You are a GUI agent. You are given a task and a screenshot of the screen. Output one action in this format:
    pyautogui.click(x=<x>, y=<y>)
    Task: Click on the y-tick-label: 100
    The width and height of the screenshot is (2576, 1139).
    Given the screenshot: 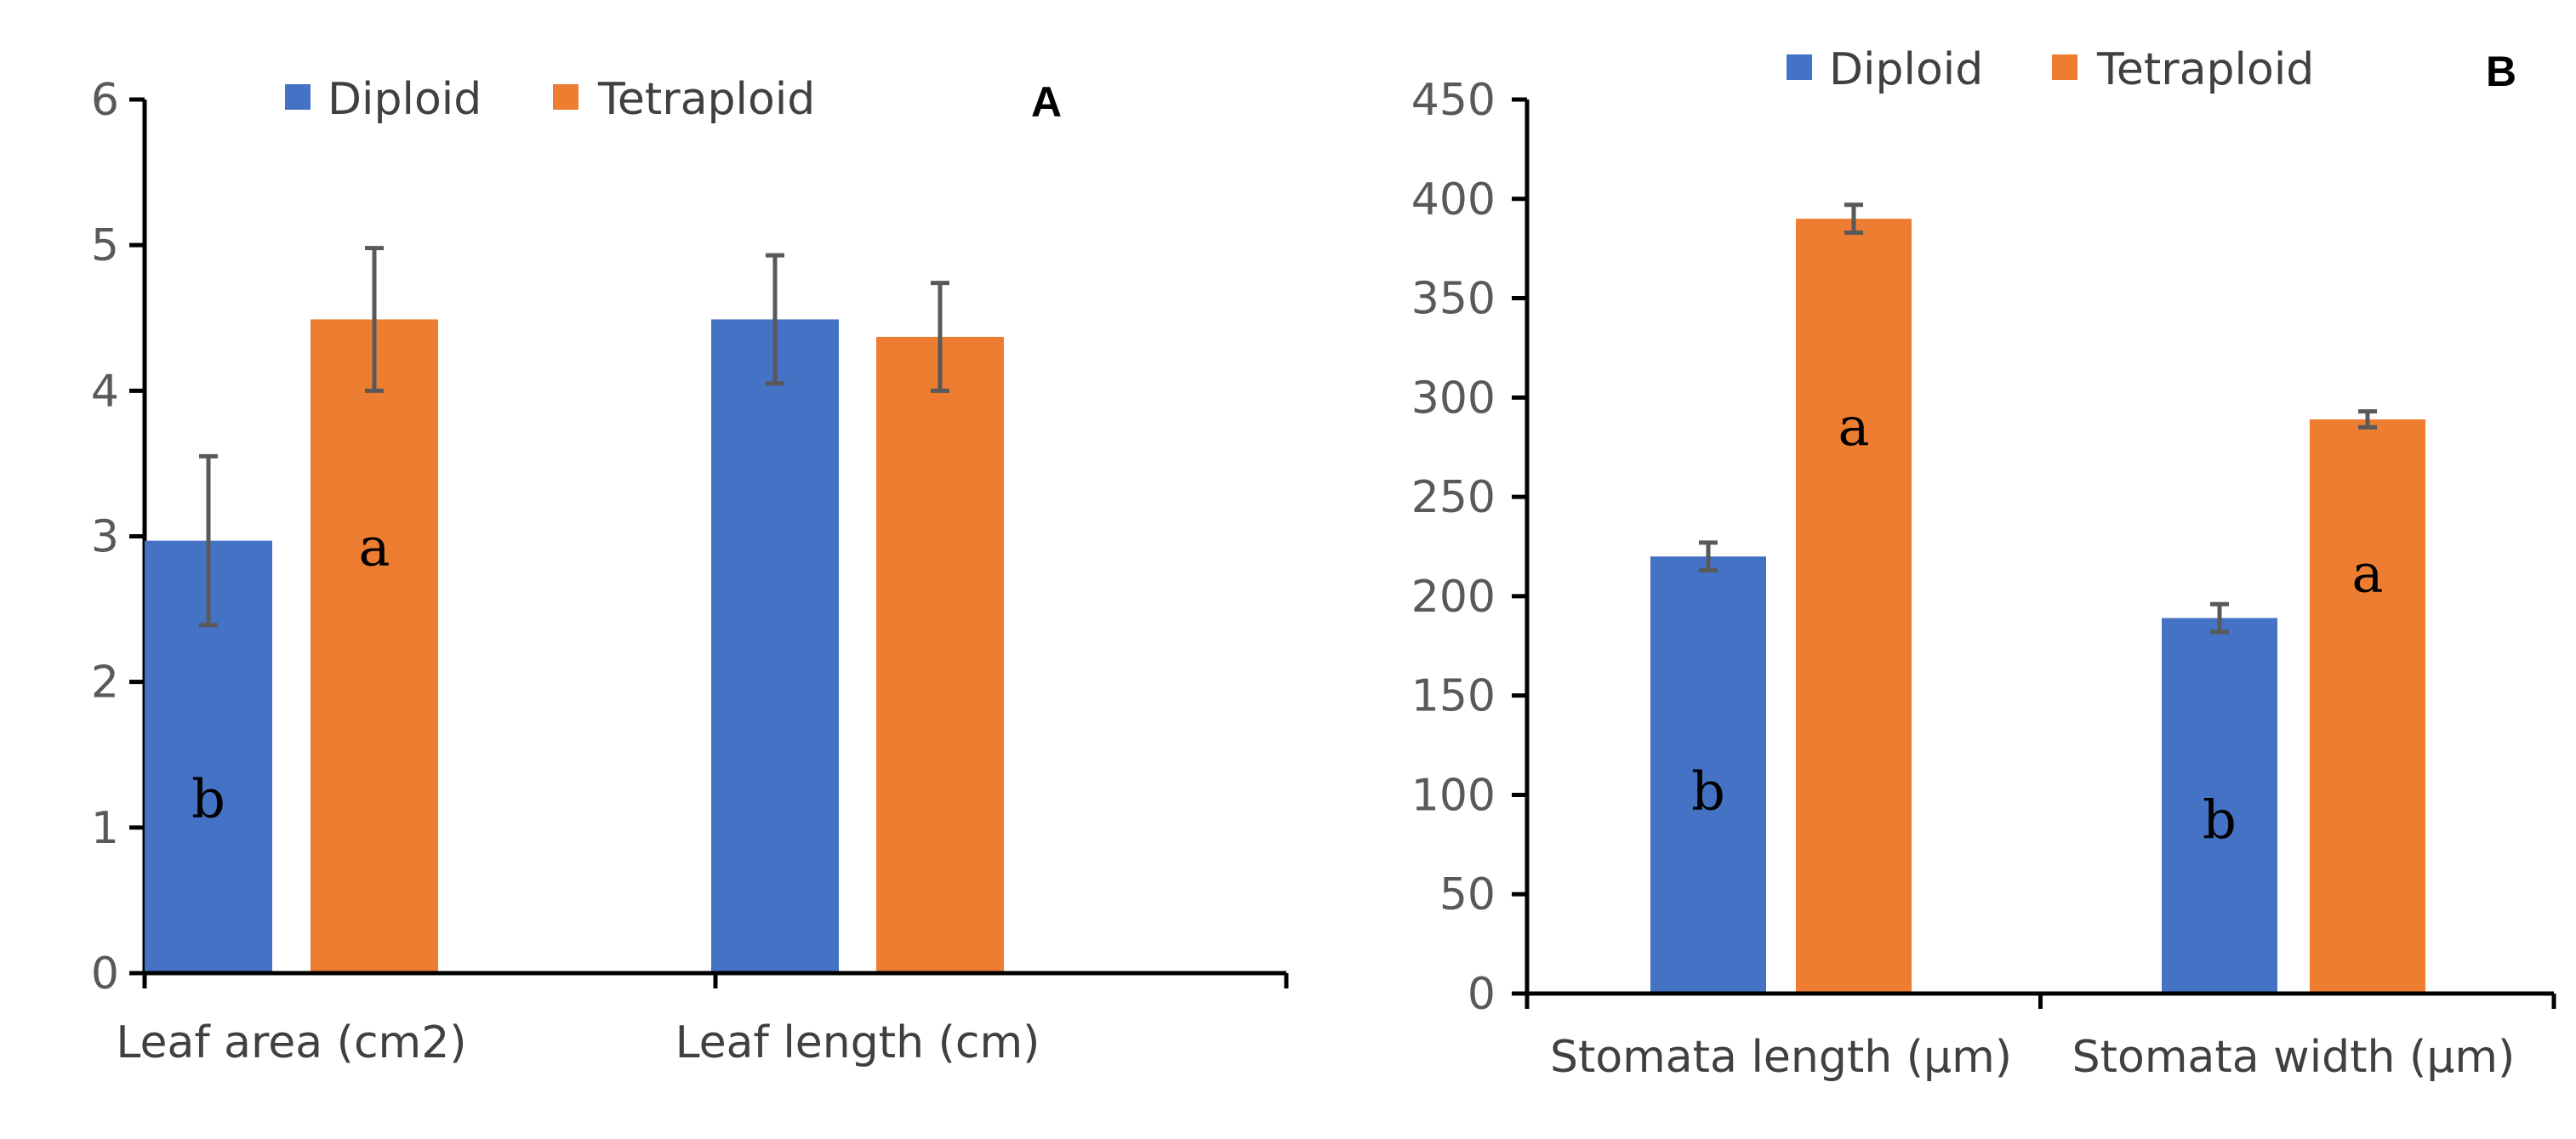 What is the action you would take?
    pyautogui.click(x=1454, y=795)
    